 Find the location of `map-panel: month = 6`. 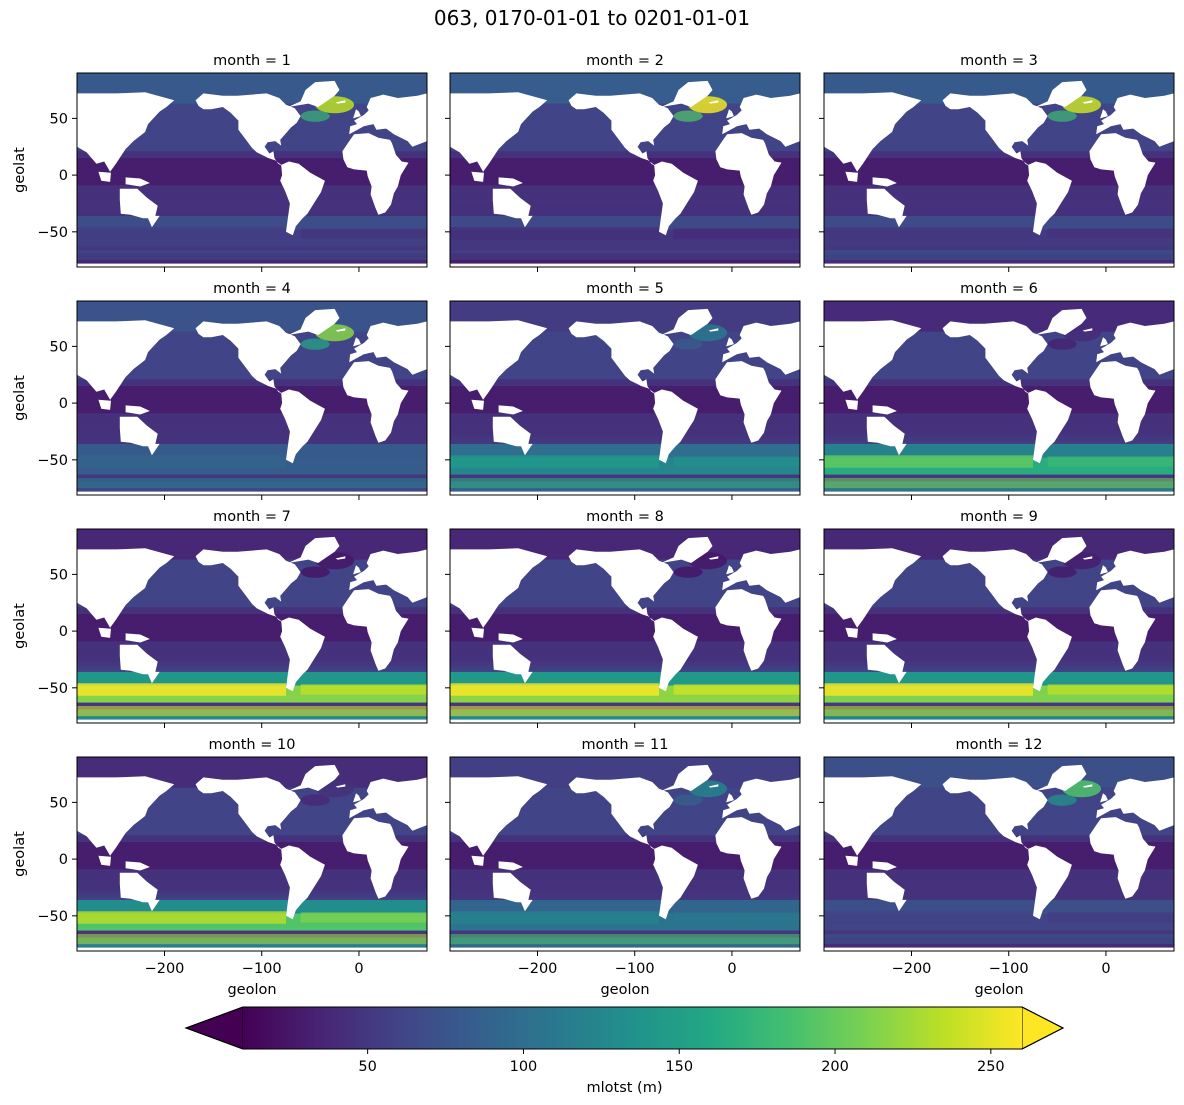

map-panel: month = 6 is located at coordinates (997, 390).